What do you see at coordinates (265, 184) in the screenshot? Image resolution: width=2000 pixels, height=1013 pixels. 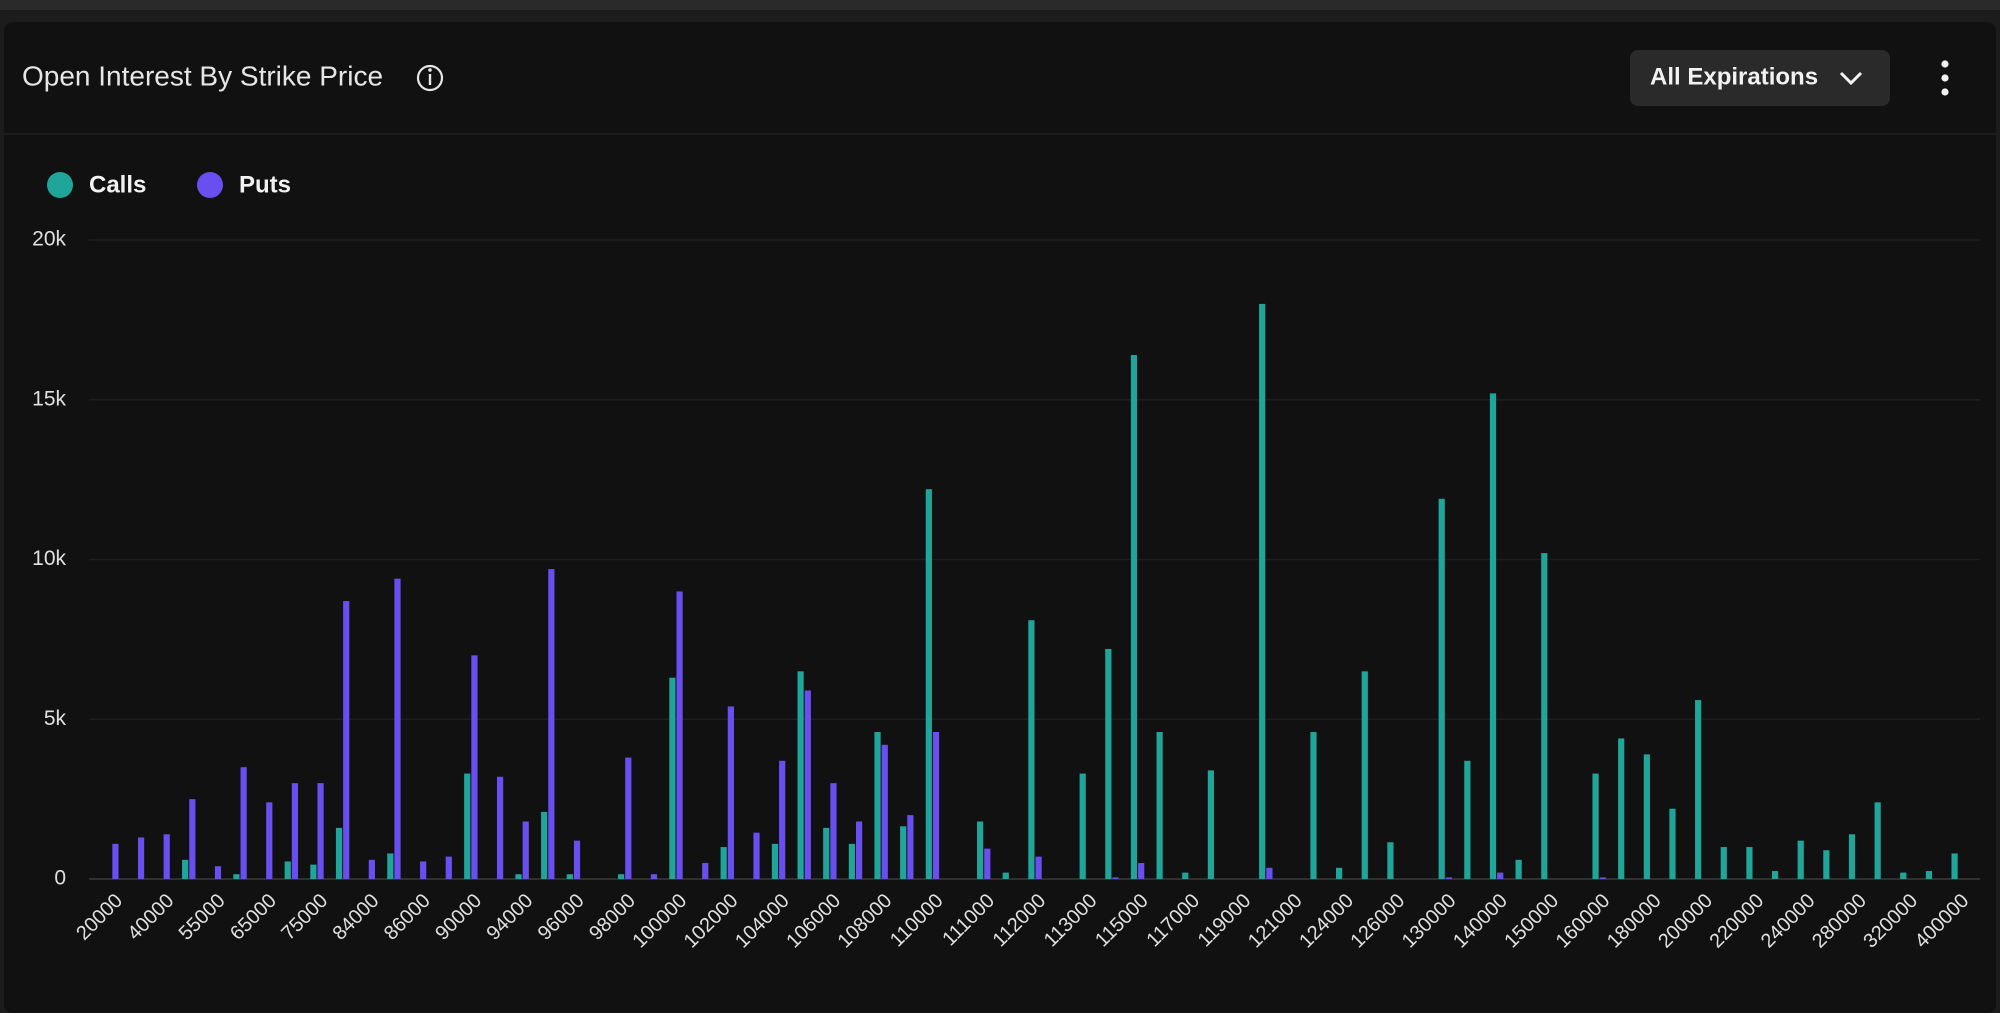 I see `legend-label: Puts` at bounding box center [265, 184].